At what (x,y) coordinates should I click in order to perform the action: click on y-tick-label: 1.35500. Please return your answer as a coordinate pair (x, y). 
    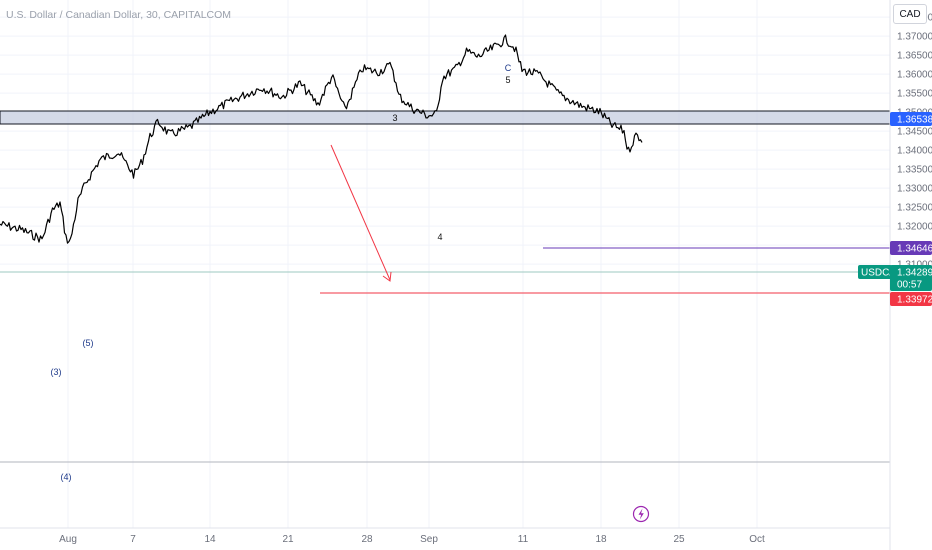
    Looking at the image, I should click on (914, 94).